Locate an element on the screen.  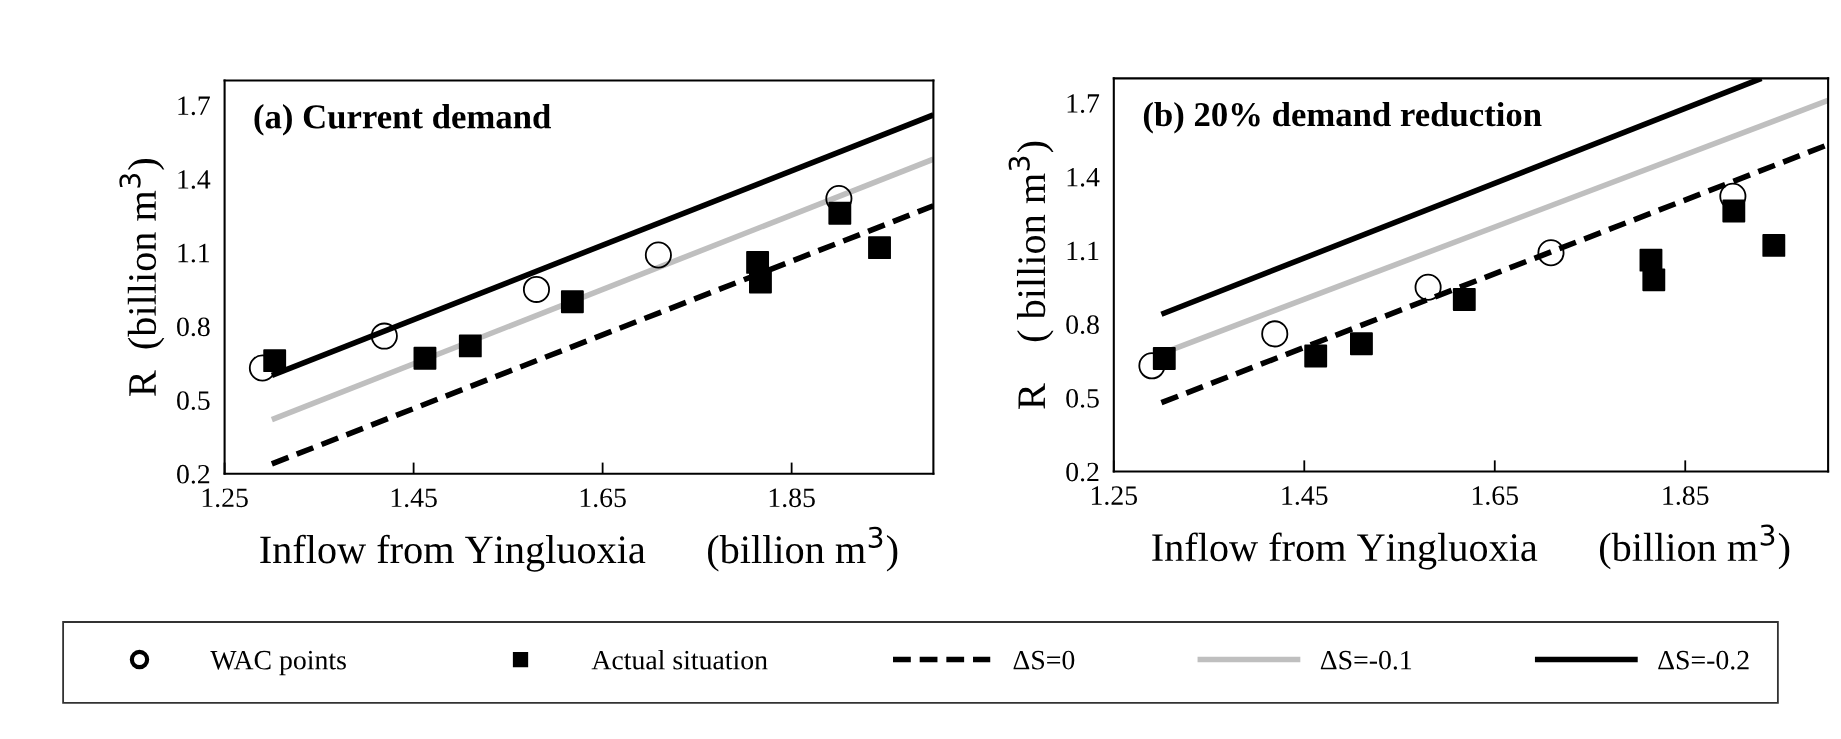
text: (a) Current demand is located at coordinates (402, 120).